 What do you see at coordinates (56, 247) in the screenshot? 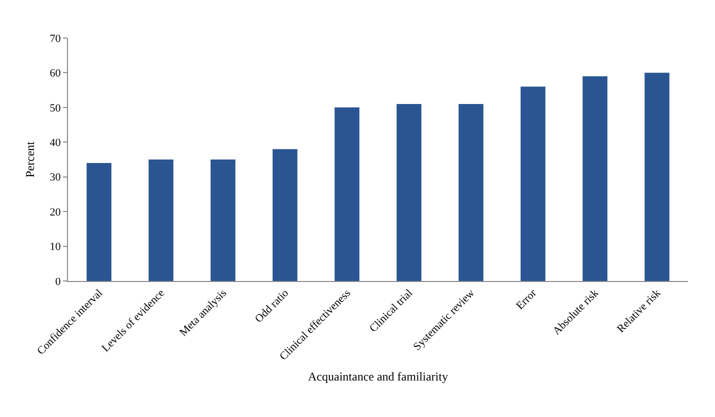
I see `y-tick-label: 10` at bounding box center [56, 247].